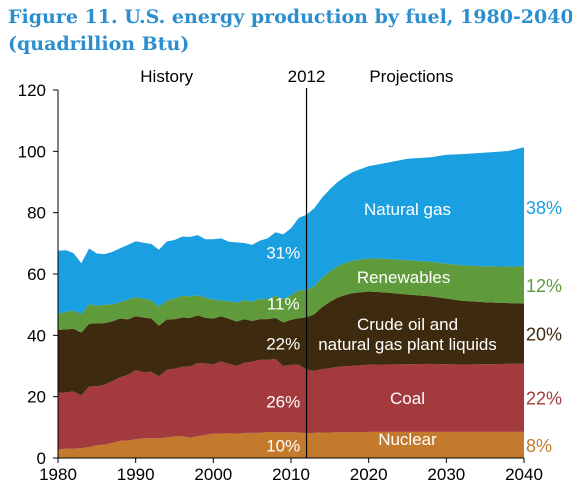 This screenshot has height=503, width=572. I want to click on share-2040-label: 38%, so click(544, 208).